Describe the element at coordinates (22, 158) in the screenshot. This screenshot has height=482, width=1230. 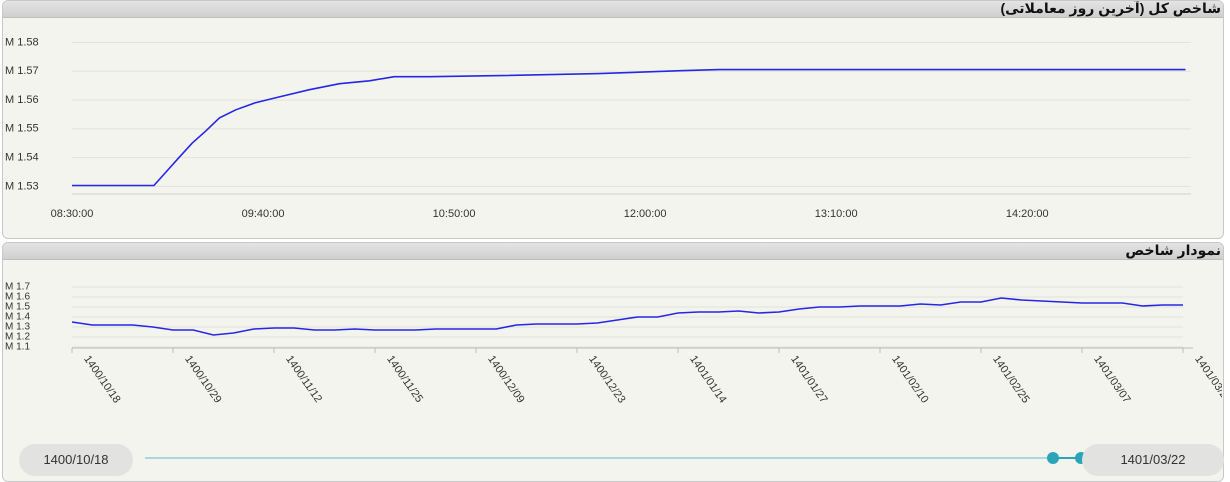
I see `y-tick-label: M 1.54` at that location.